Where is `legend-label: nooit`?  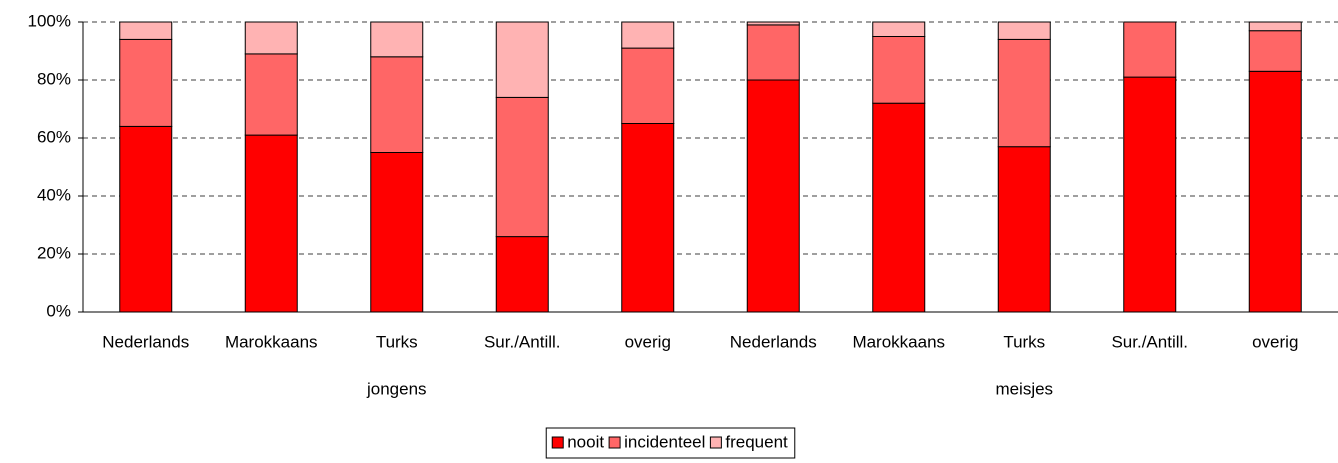 legend-label: nooit is located at coordinates (585, 441).